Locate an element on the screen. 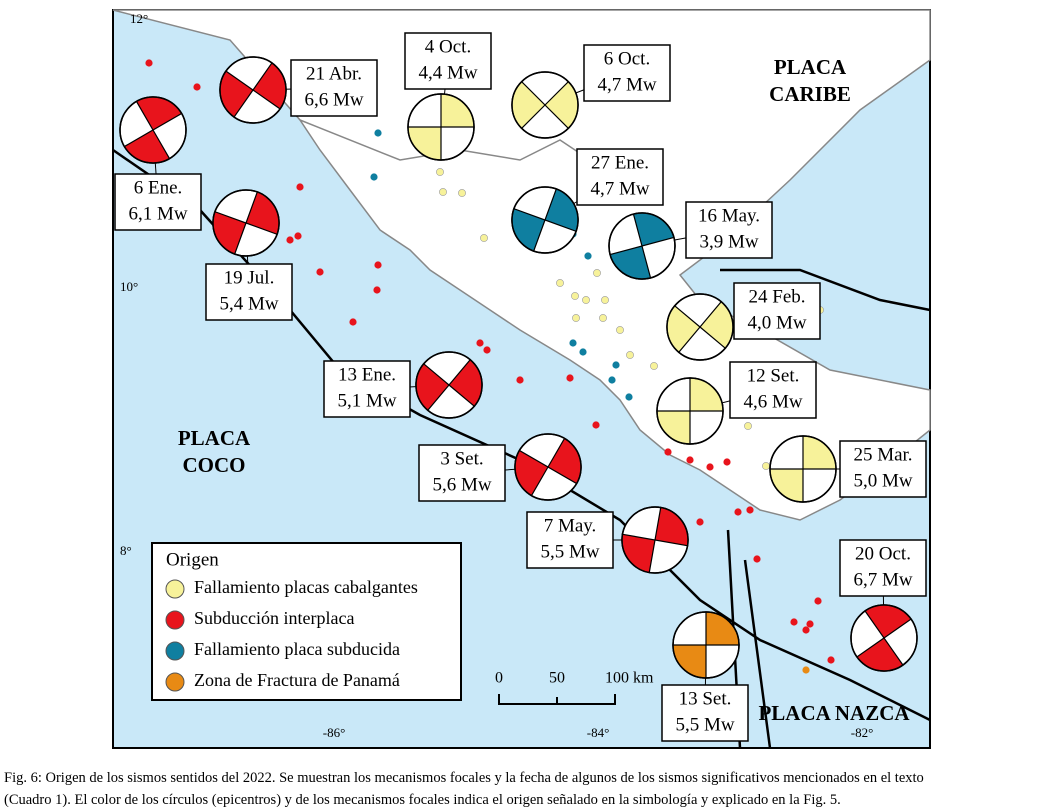 This screenshot has width=1039, height=809. event-magnitude: 5,6 Mw is located at coordinates (461, 484).